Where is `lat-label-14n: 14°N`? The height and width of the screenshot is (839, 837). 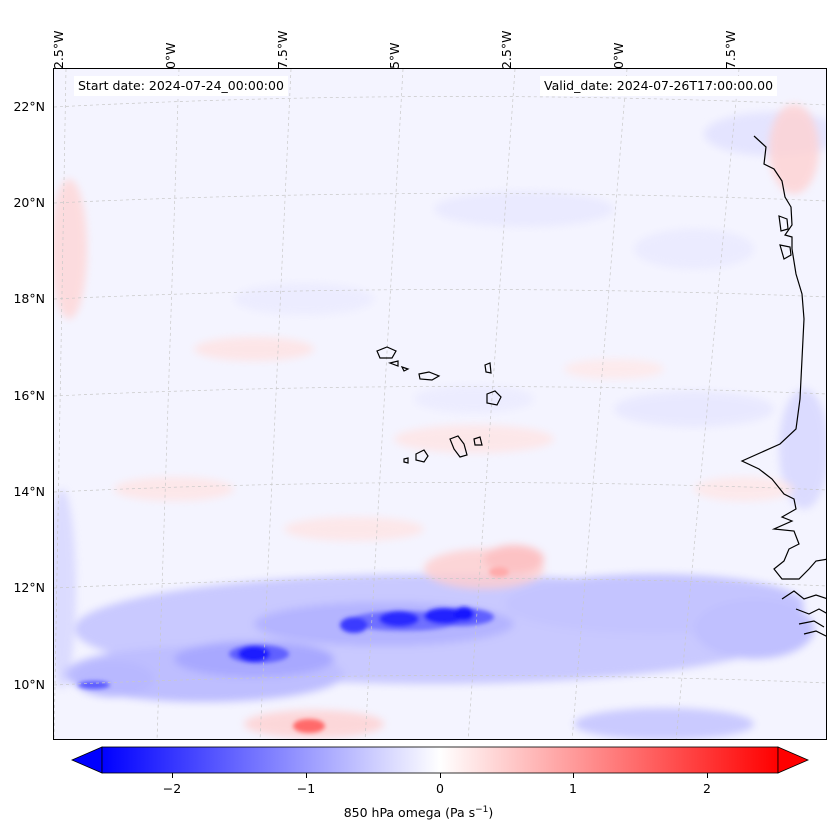 lat-label-14n: 14°N is located at coordinates (29, 491).